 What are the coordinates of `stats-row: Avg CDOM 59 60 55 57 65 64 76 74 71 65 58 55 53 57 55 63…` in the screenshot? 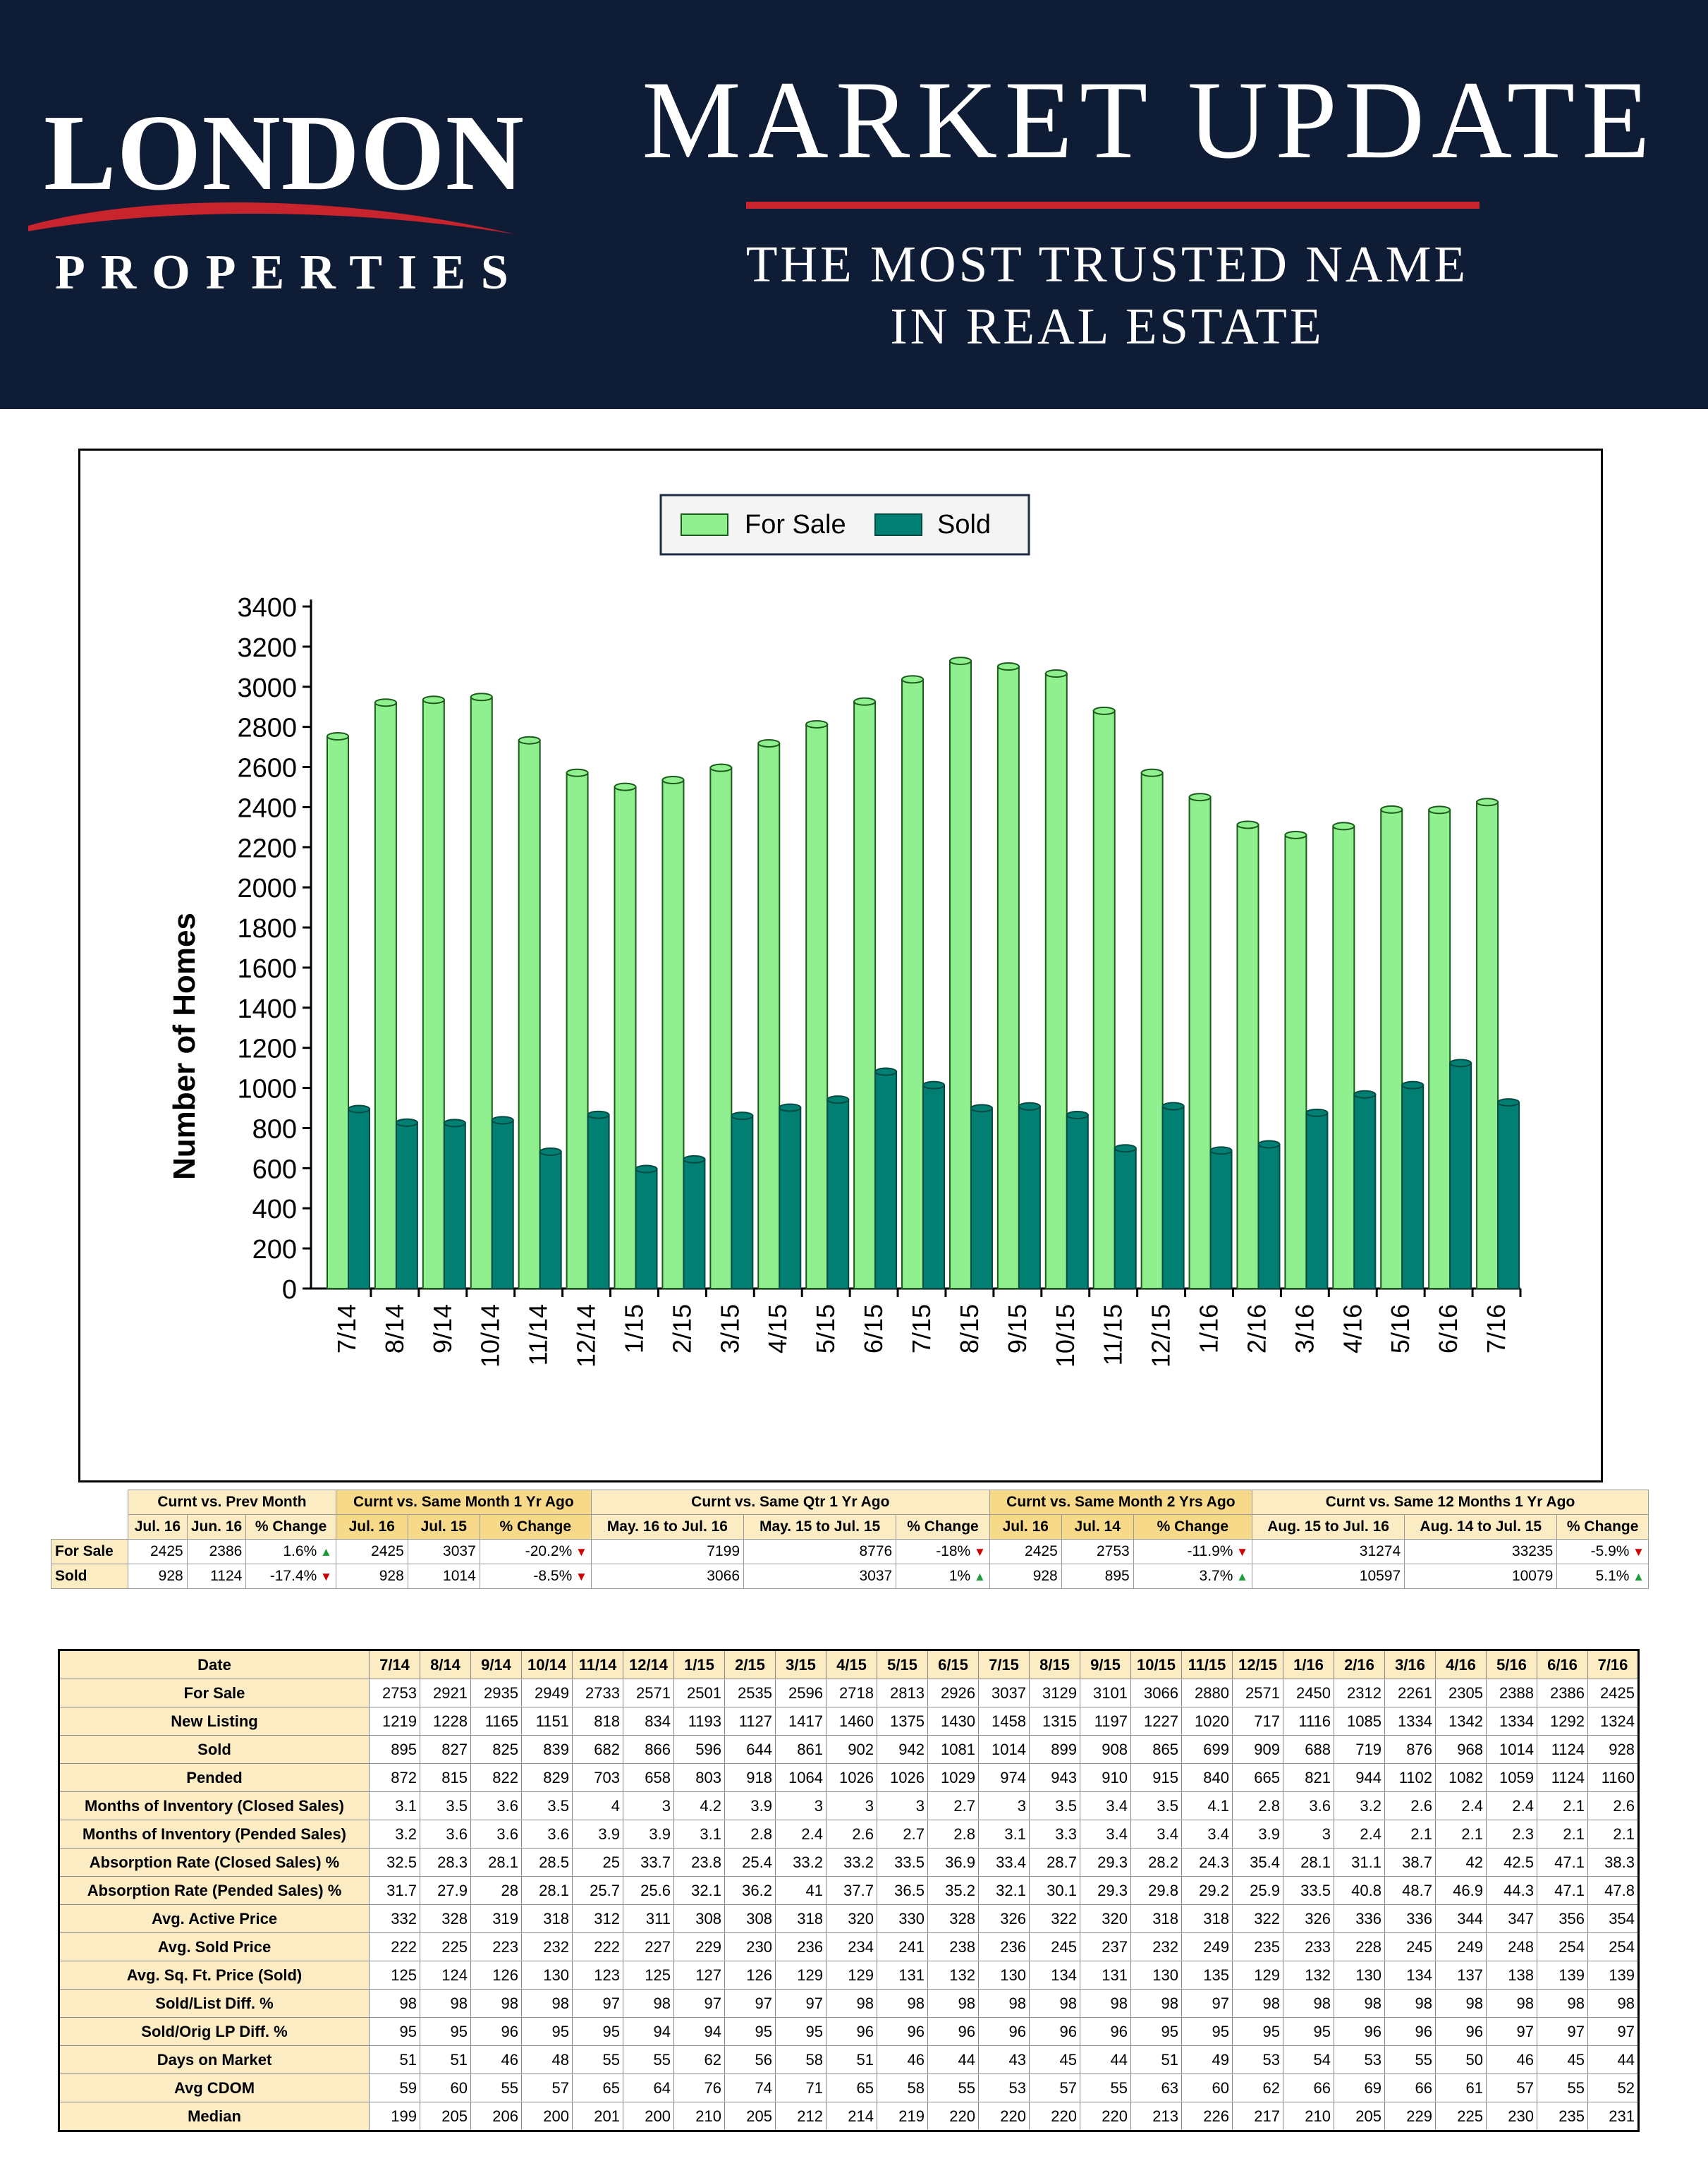 It's located at (849, 2088).